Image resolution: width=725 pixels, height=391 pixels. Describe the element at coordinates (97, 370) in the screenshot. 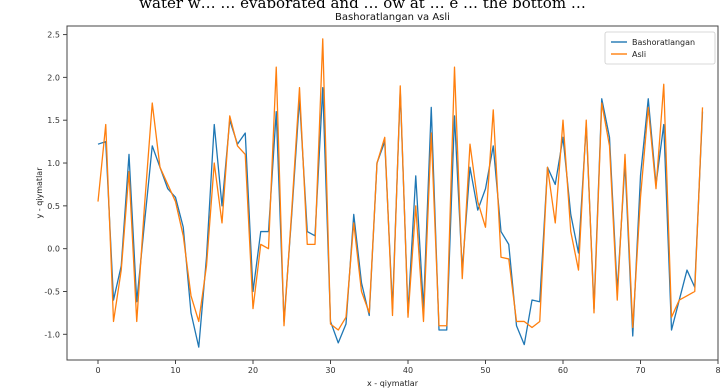

I see `x-tick-label: 0` at that location.